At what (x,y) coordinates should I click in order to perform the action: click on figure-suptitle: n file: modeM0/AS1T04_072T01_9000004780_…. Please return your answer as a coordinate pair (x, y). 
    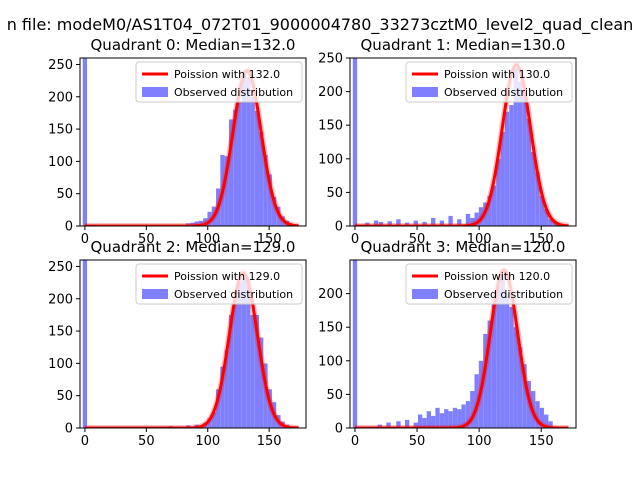
    Looking at the image, I should click on (320, 25).